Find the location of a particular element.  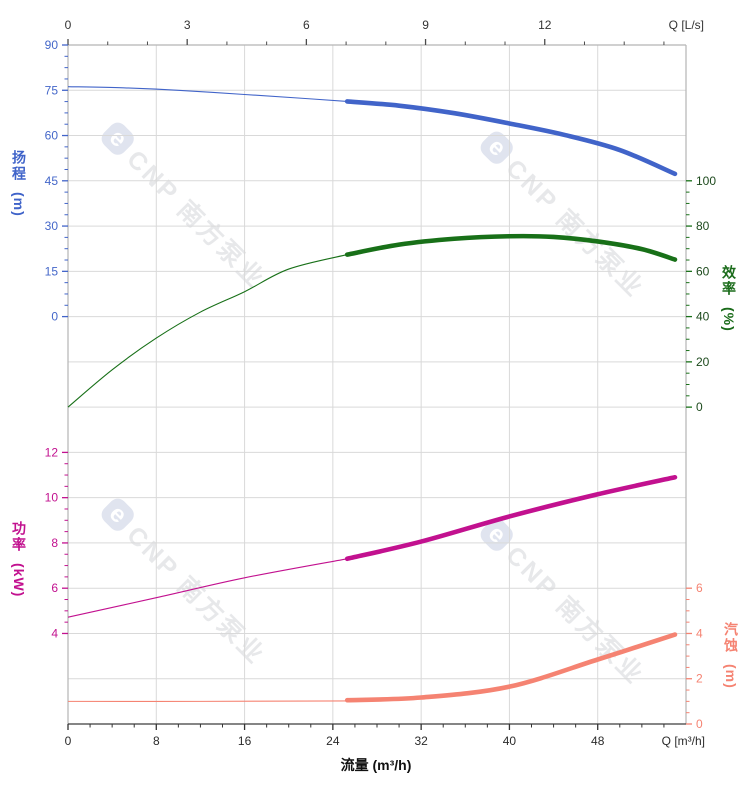

power-curve is located at coordinates (372, 546).